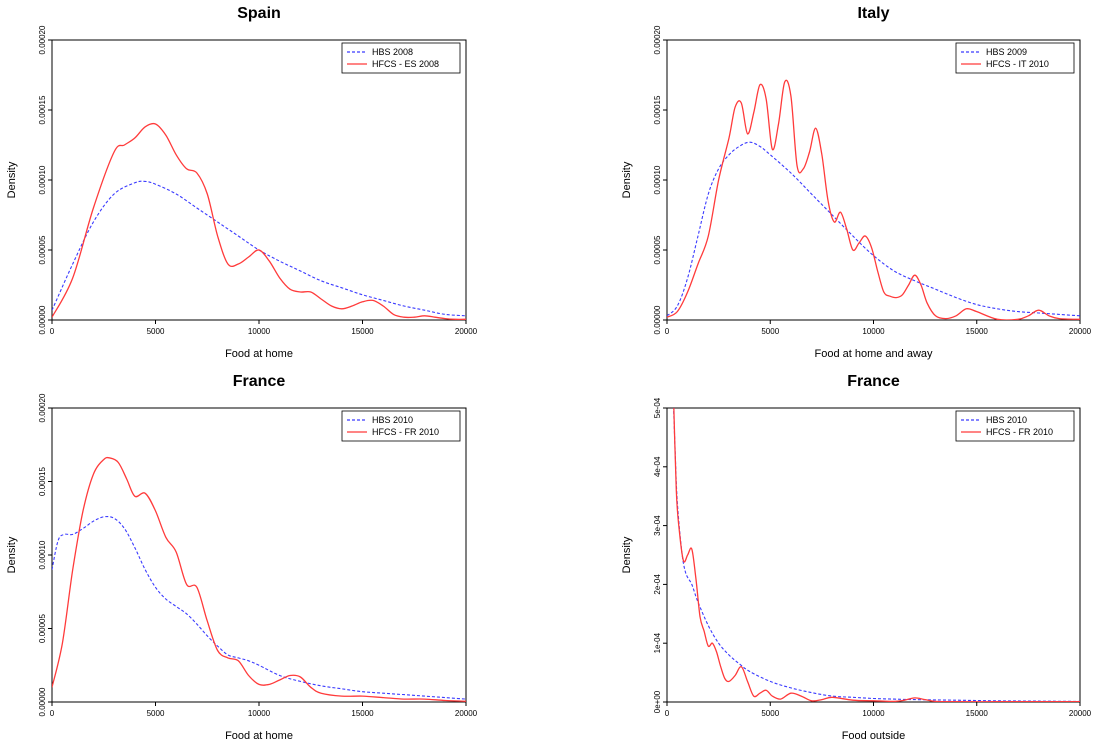  Describe the element at coordinates (657, 701) in the screenshot. I see `y-tick-label: 0e+00` at that location.